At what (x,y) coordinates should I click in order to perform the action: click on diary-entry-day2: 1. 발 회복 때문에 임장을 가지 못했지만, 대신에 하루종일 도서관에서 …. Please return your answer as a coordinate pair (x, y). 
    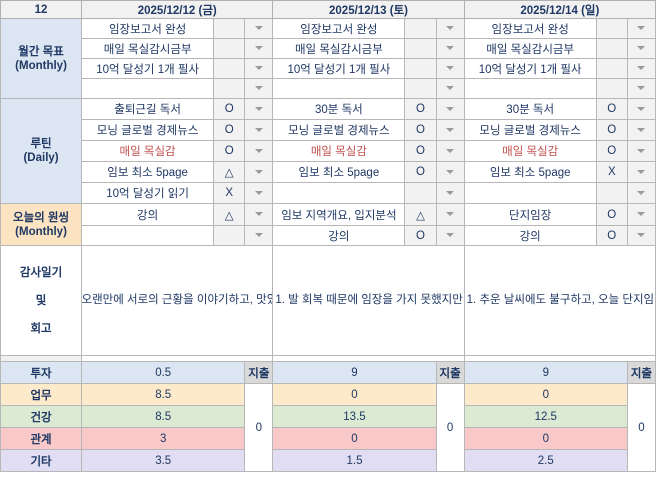
    Looking at the image, I should click on (368, 300).